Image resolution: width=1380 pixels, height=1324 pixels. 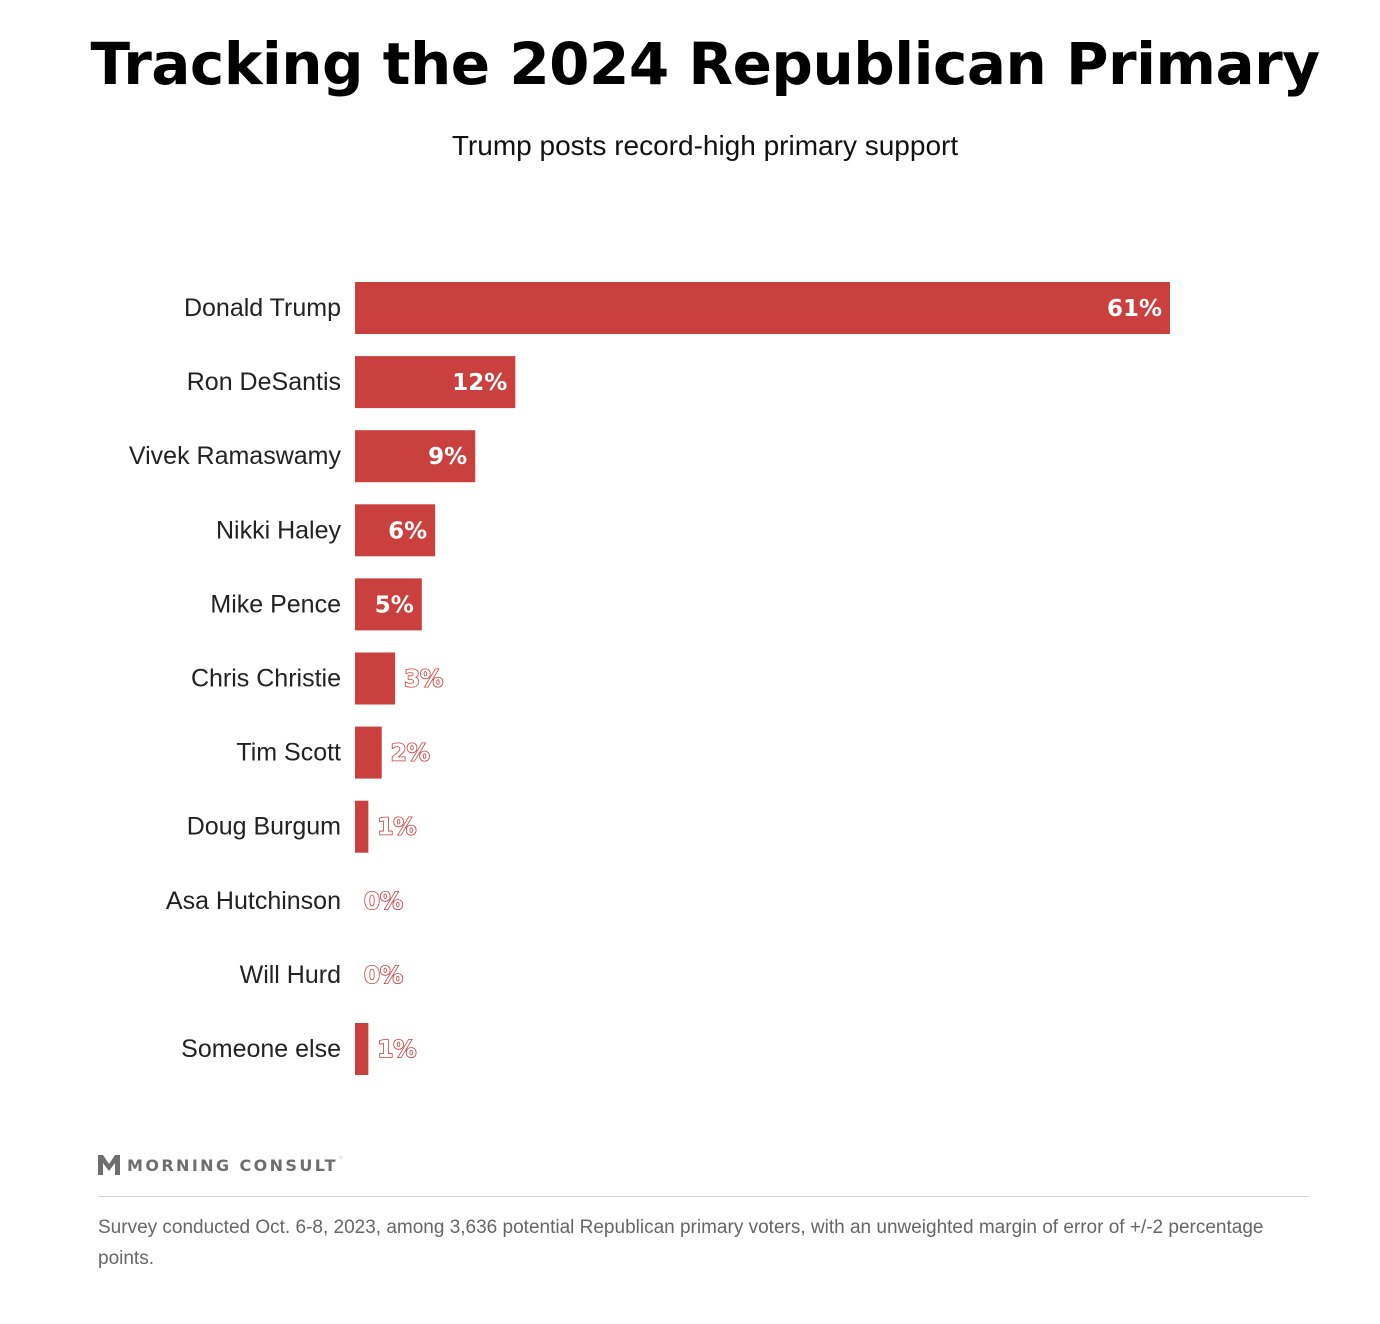 I want to click on data-label: 9%, so click(x=447, y=457).